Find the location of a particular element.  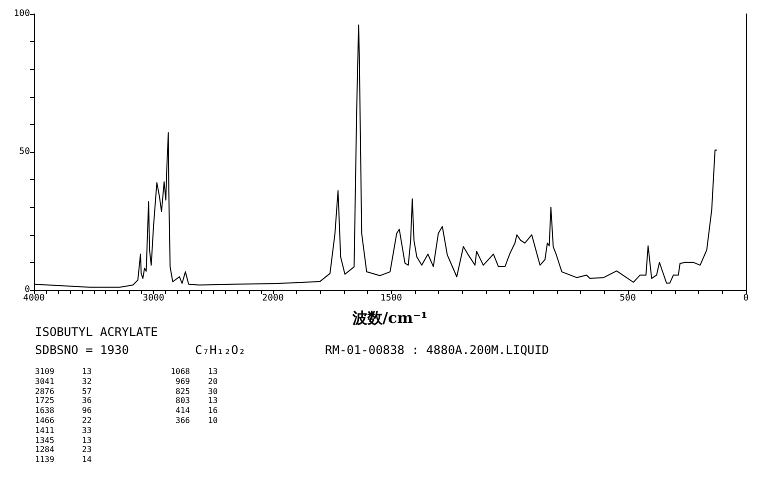

text: 969 20 is located at coordinates (197, 381).